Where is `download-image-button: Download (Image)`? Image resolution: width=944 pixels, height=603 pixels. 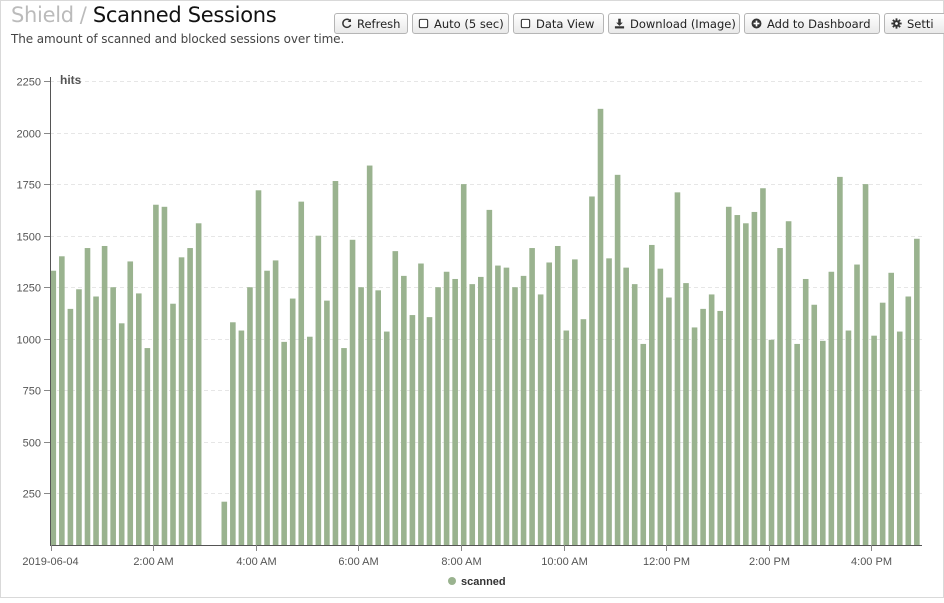 download-image-button: Download (Image) is located at coordinates (674, 23).